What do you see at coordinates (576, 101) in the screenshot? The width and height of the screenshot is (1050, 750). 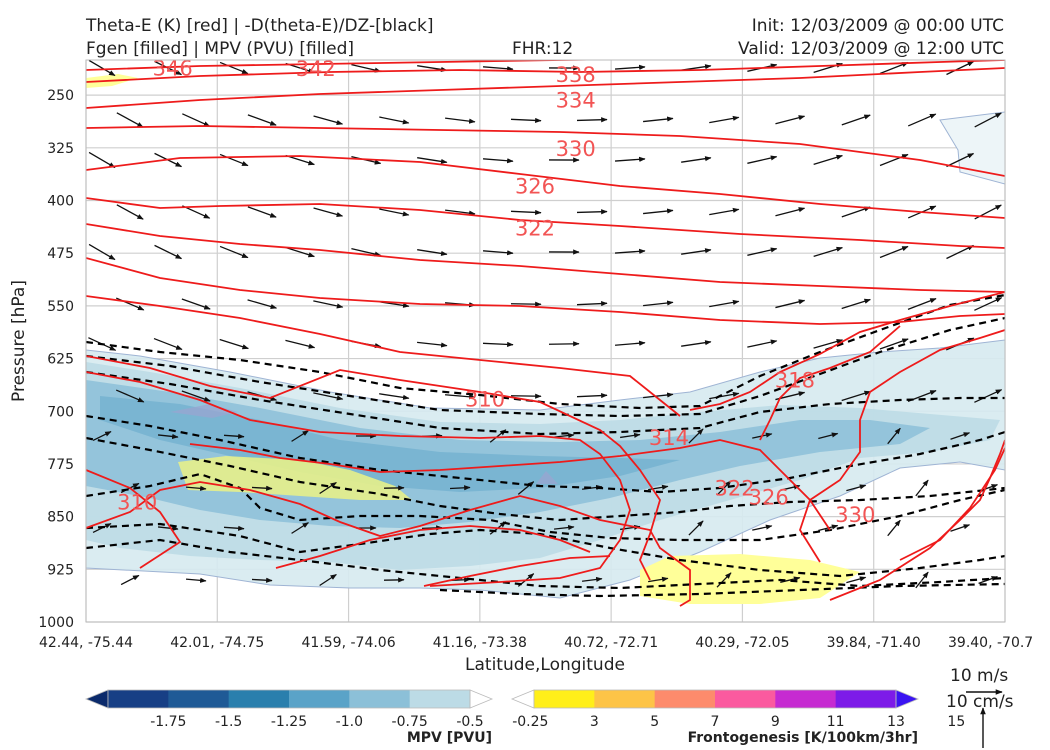 I see `theta-e-contour-label: 334` at bounding box center [576, 101].